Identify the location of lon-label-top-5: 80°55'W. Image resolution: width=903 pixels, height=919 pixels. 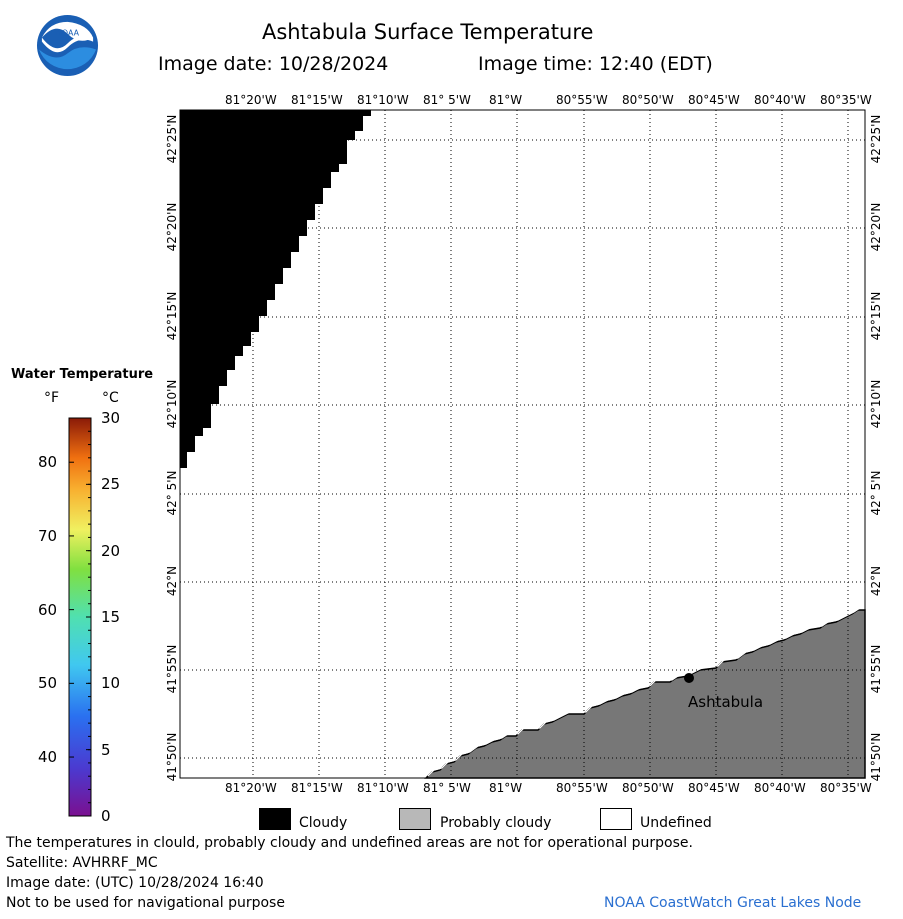
(582, 100).